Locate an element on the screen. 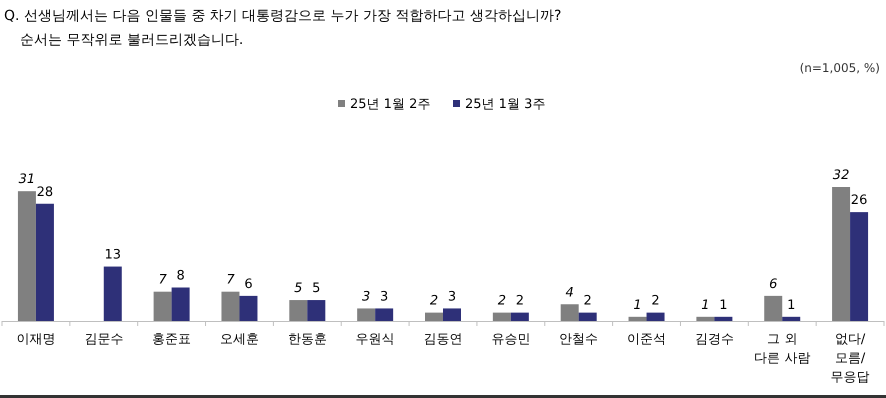 Image resolution: width=886 pixels, height=398 pixels. x-tick-label: 그 외 다른 사람 is located at coordinates (782, 349).